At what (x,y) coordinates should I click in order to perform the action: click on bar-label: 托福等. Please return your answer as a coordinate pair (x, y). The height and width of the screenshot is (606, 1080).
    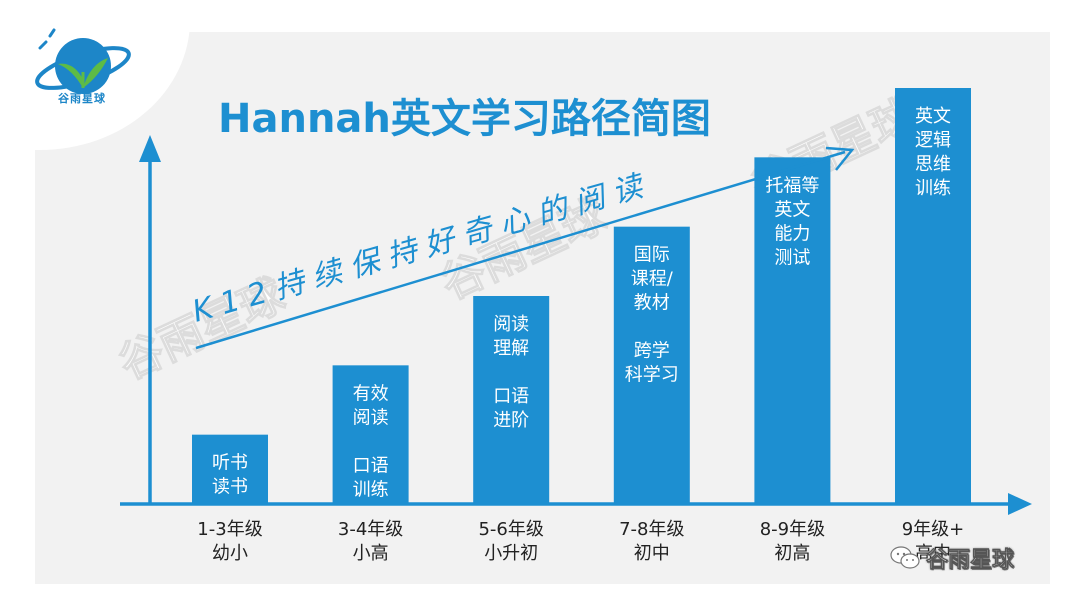
    Looking at the image, I should click on (792, 185).